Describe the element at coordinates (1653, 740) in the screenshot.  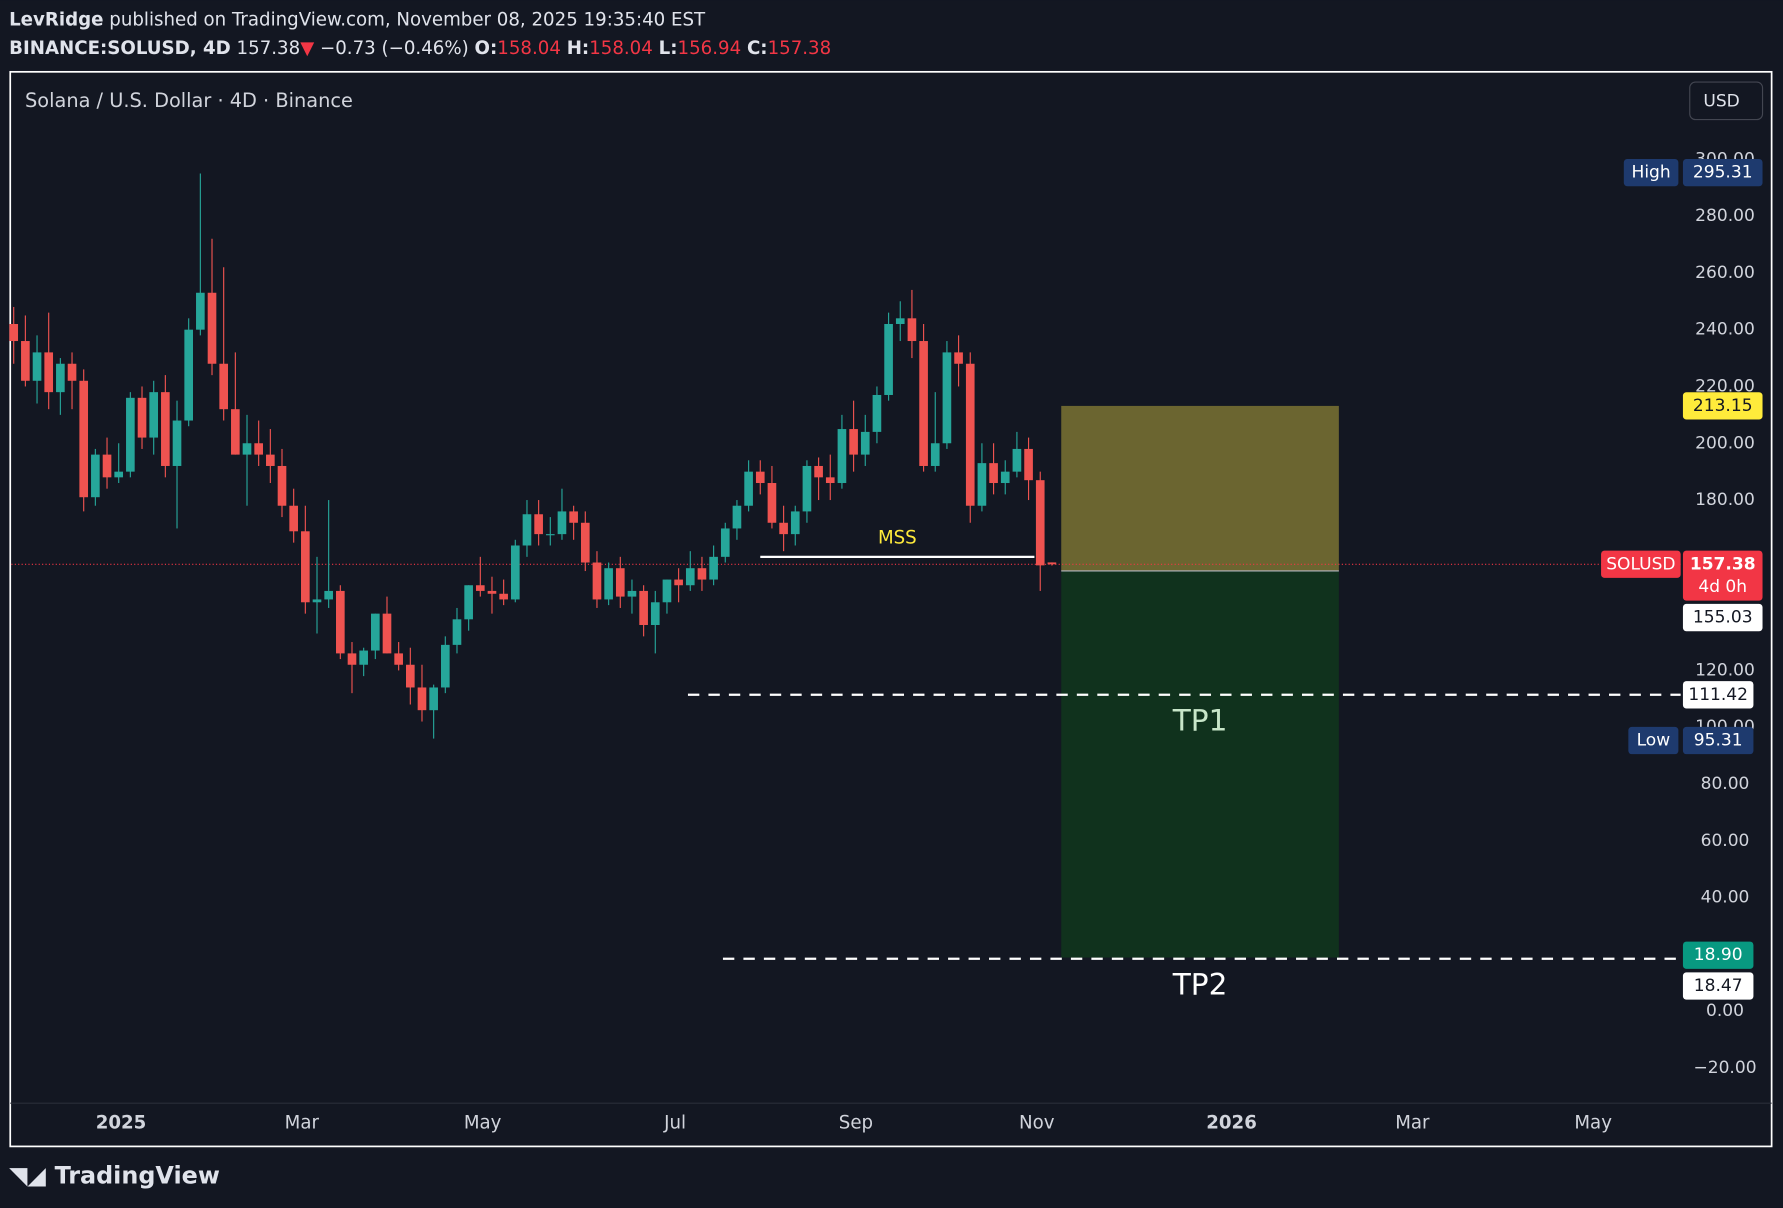
I see `low-label-bg` at that location.